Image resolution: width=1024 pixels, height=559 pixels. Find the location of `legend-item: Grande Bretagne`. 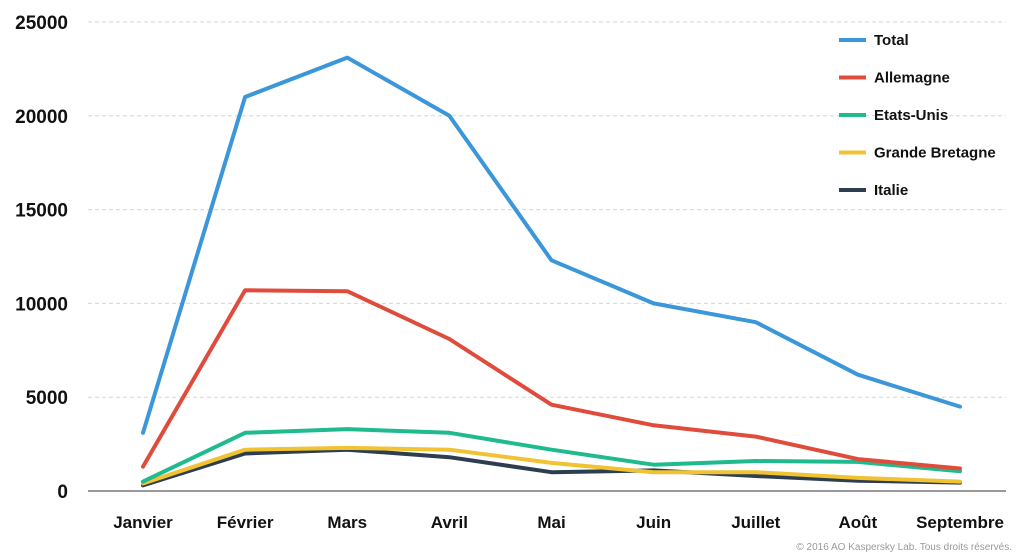

legend-item: Grande Bretagne is located at coordinates (917, 153).